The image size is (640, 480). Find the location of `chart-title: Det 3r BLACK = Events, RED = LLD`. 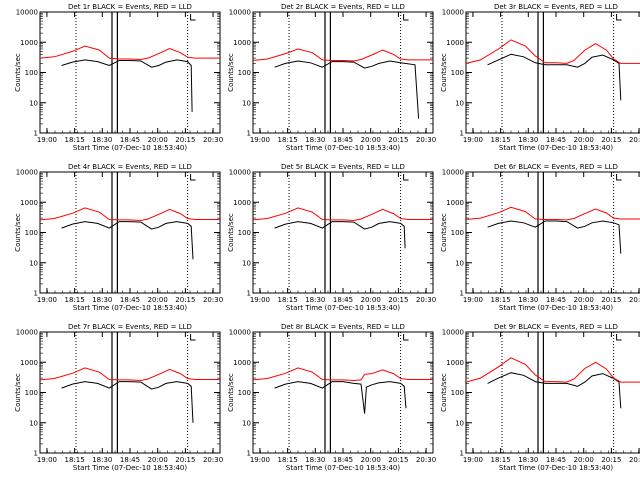

chart-title: Det 3r BLACK = Events, RED = LLD is located at coordinates (556, 7).